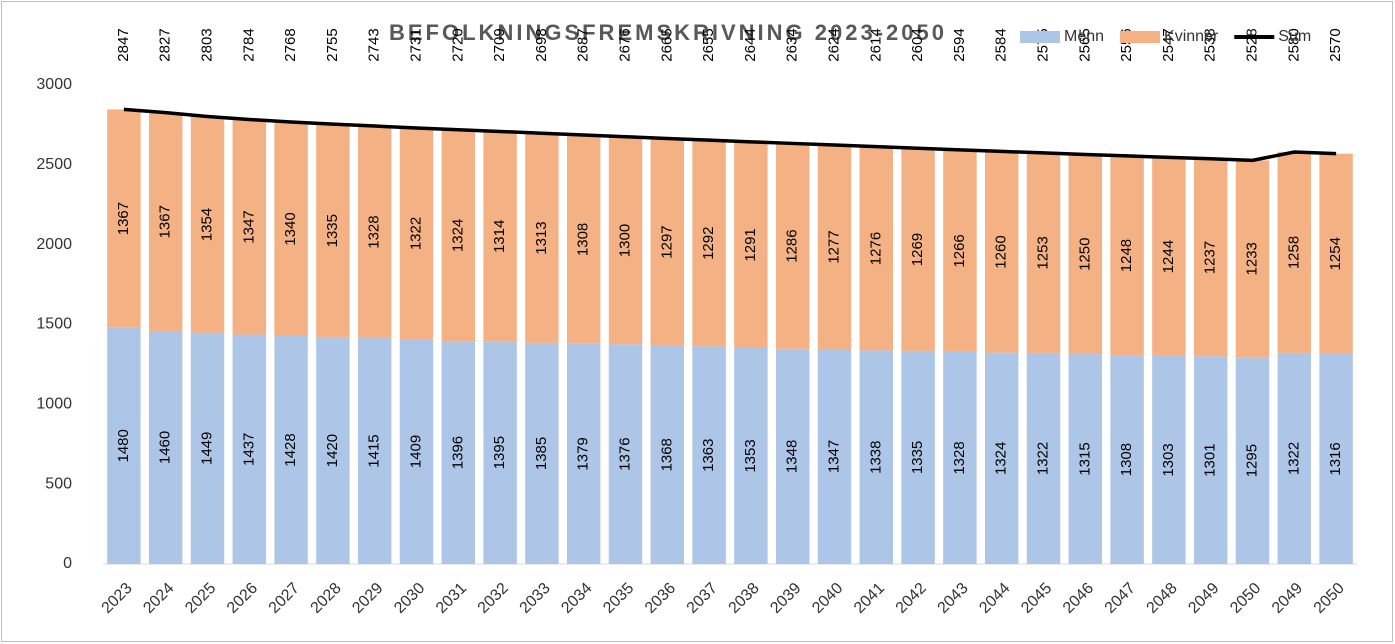 This screenshot has height=644, width=1395. I want to click on data-label: 2570, so click(1335, 44).